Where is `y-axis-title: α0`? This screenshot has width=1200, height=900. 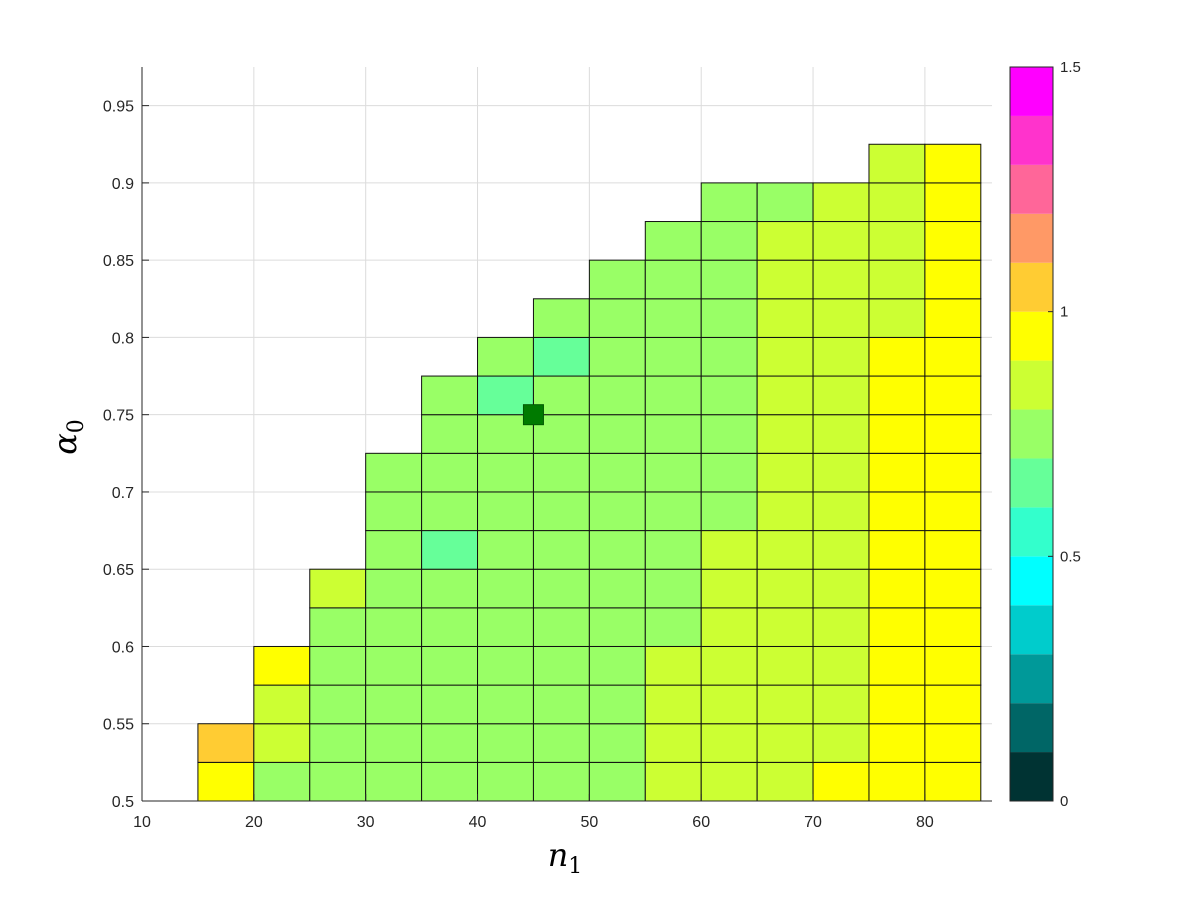 y-axis-title: α0 is located at coordinates (67, 437).